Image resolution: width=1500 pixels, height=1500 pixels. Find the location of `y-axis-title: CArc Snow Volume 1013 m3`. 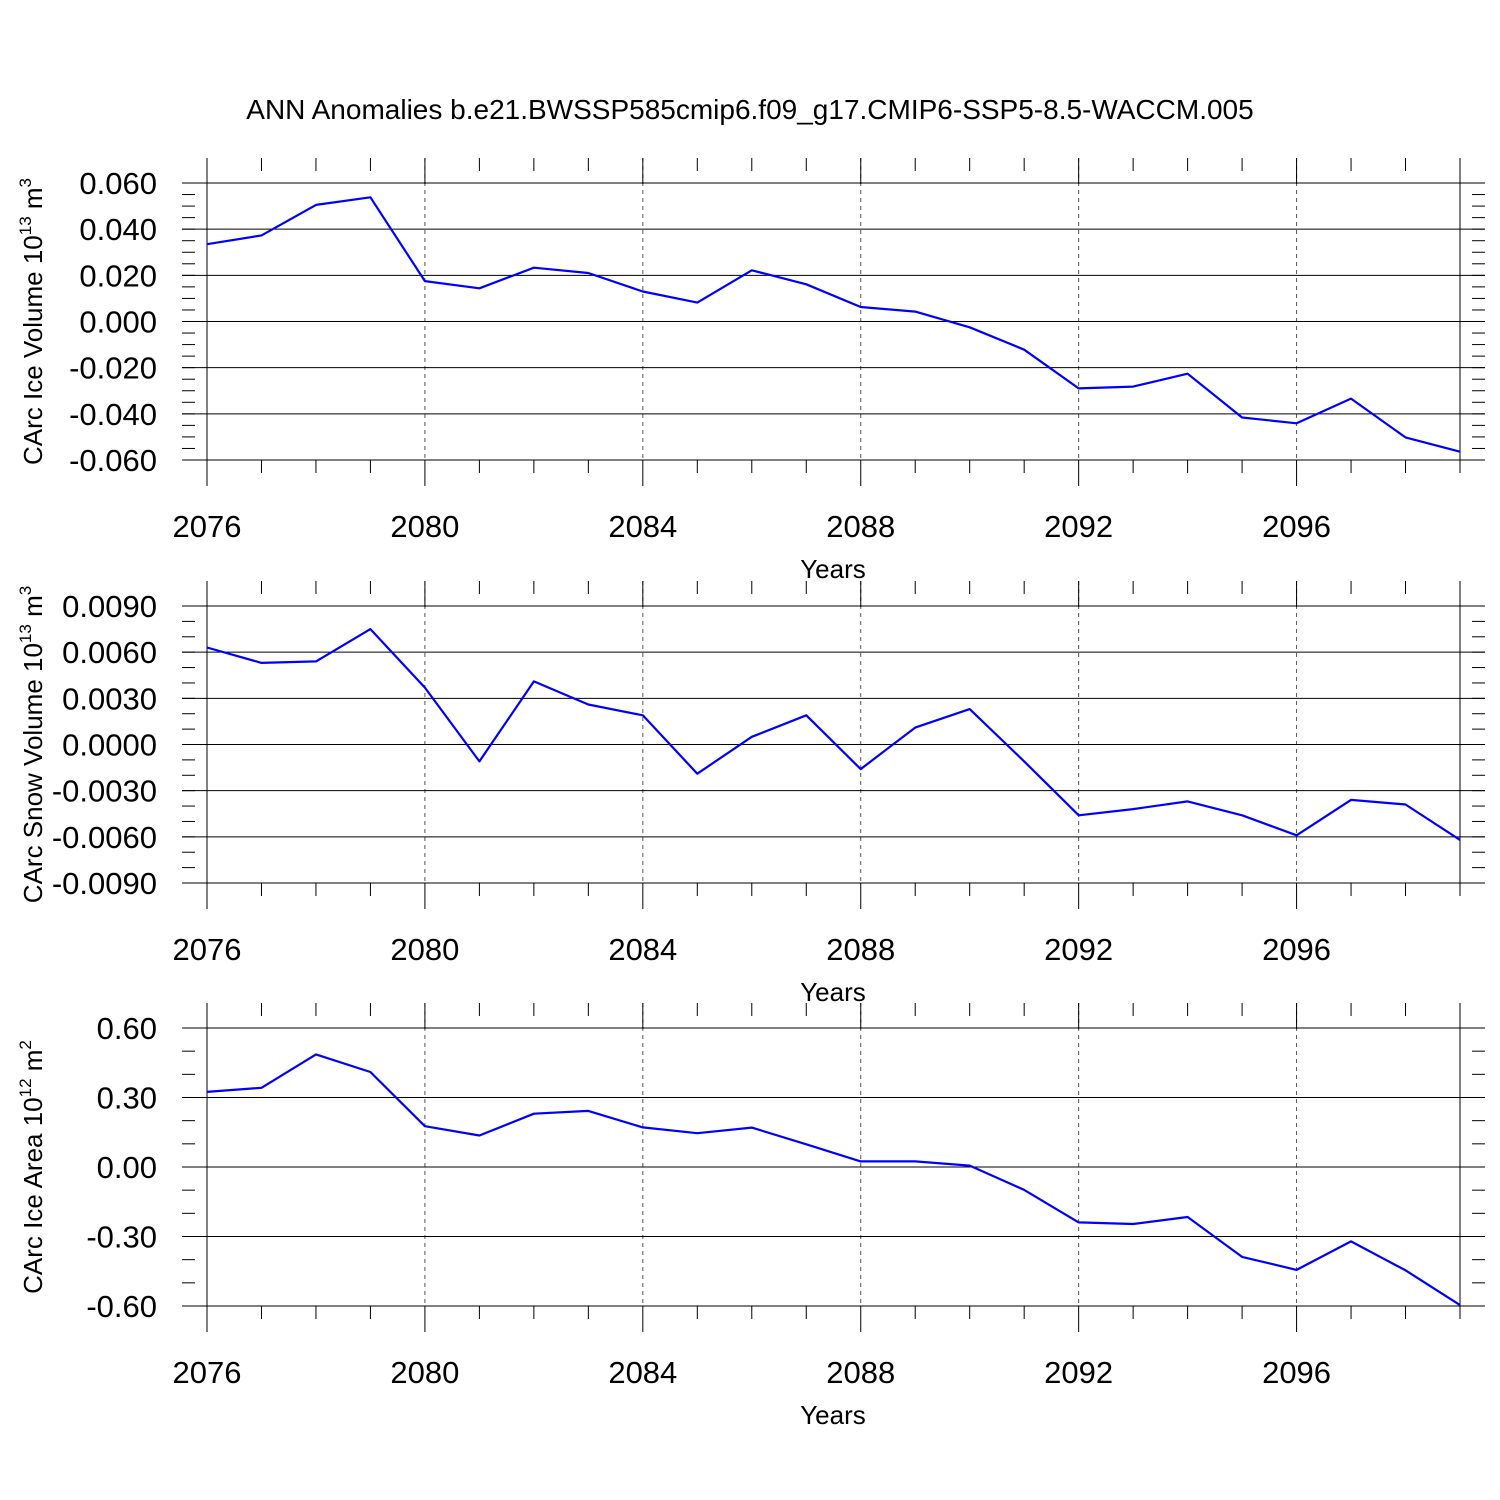

y-axis-title: CArc Snow Volume 1013 m3 is located at coordinates (32, 744).